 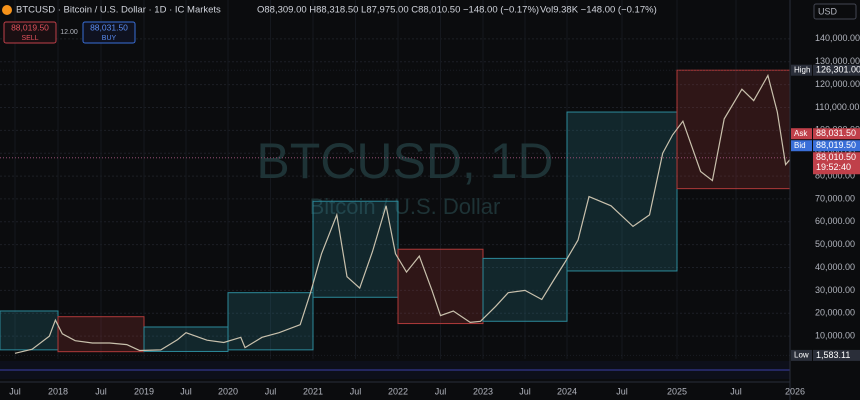 What do you see at coordinates (828, 11) in the screenshot?
I see `currency: USD` at bounding box center [828, 11].